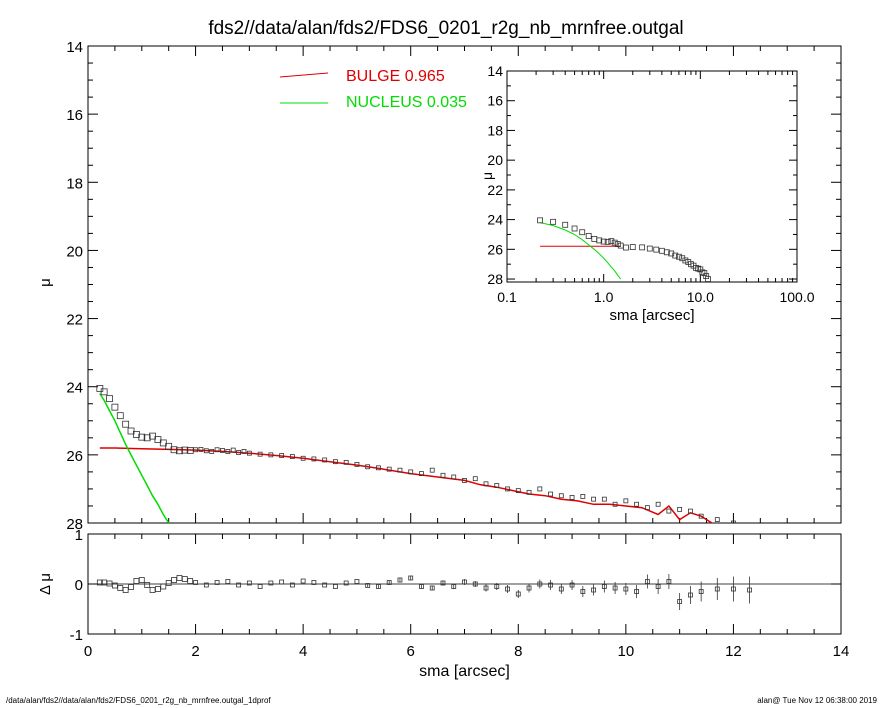 The height and width of the screenshot is (708, 885). What do you see at coordinates (45, 584) in the screenshot?
I see `y-axis-label: Δ μ` at bounding box center [45, 584].